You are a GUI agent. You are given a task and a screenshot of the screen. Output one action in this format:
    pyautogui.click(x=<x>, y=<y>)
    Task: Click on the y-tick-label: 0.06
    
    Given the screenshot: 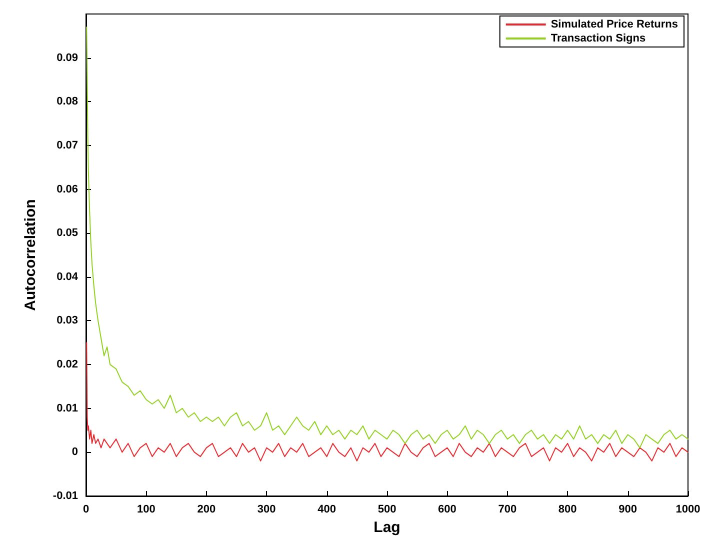 What is the action you would take?
    pyautogui.click(x=67, y=189)
    